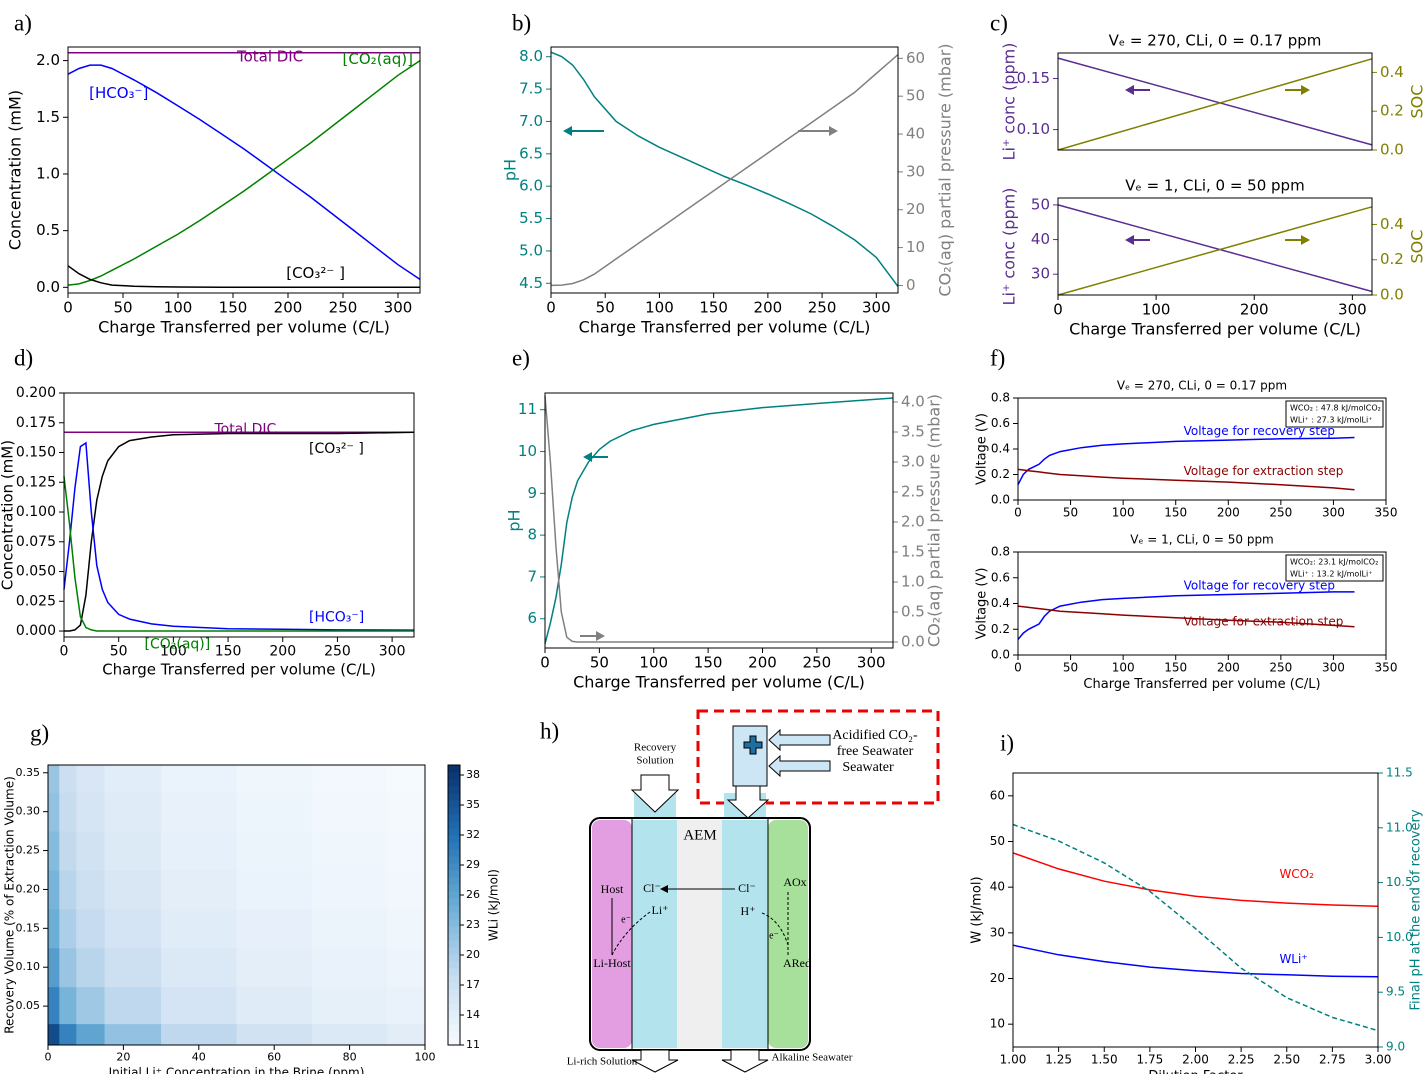 The height and width of the screenshot is (1074, 1426). I want to click on y-tick-label: 0.4, so click(1000, 449).